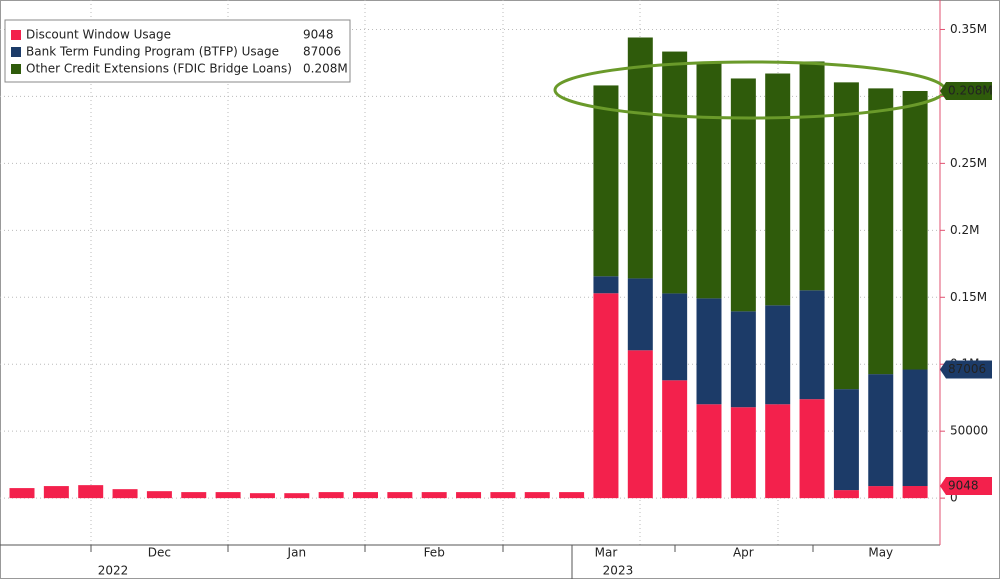  I want to click on x-tick-label: Jan, so click(297, 553).